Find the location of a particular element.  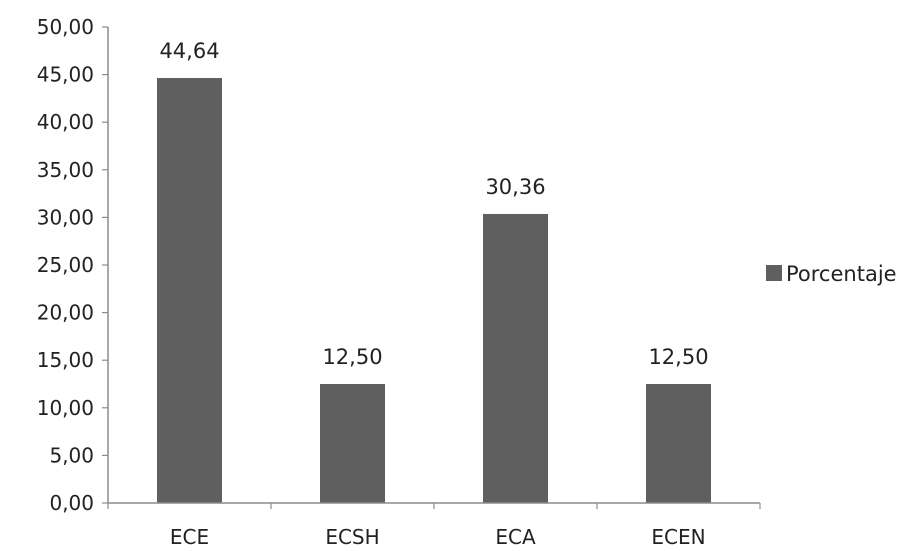

y-tick-label: 0,00 is located at coordinates (71, 503).